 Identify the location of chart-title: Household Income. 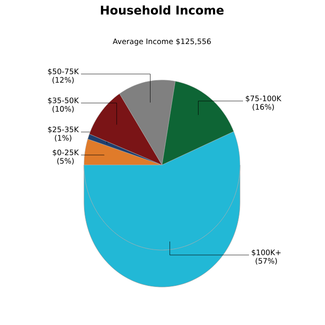
(162, 10).